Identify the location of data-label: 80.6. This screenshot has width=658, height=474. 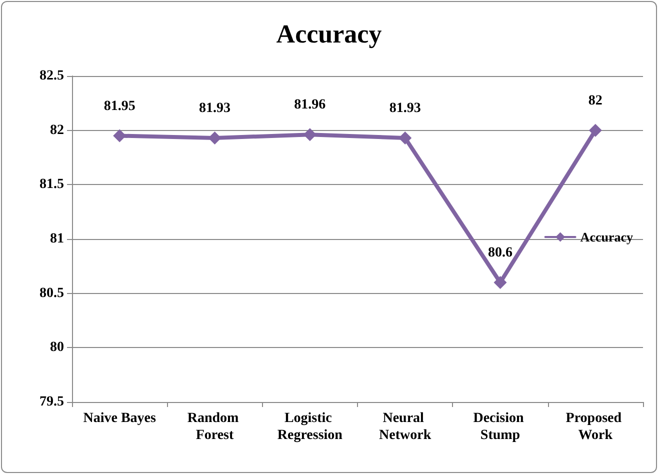
(500, 252).